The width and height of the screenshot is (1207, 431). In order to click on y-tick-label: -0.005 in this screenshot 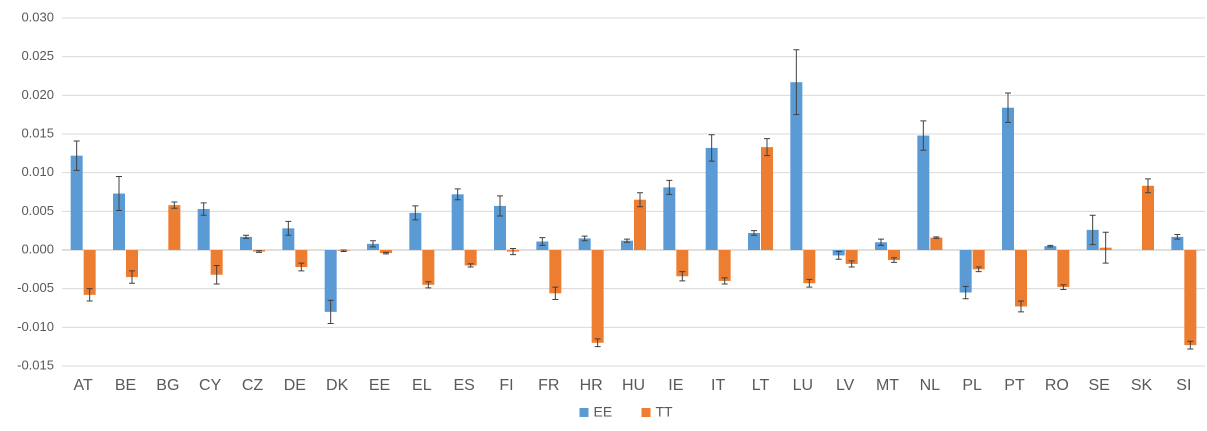, I will do `click(35, 287)`.